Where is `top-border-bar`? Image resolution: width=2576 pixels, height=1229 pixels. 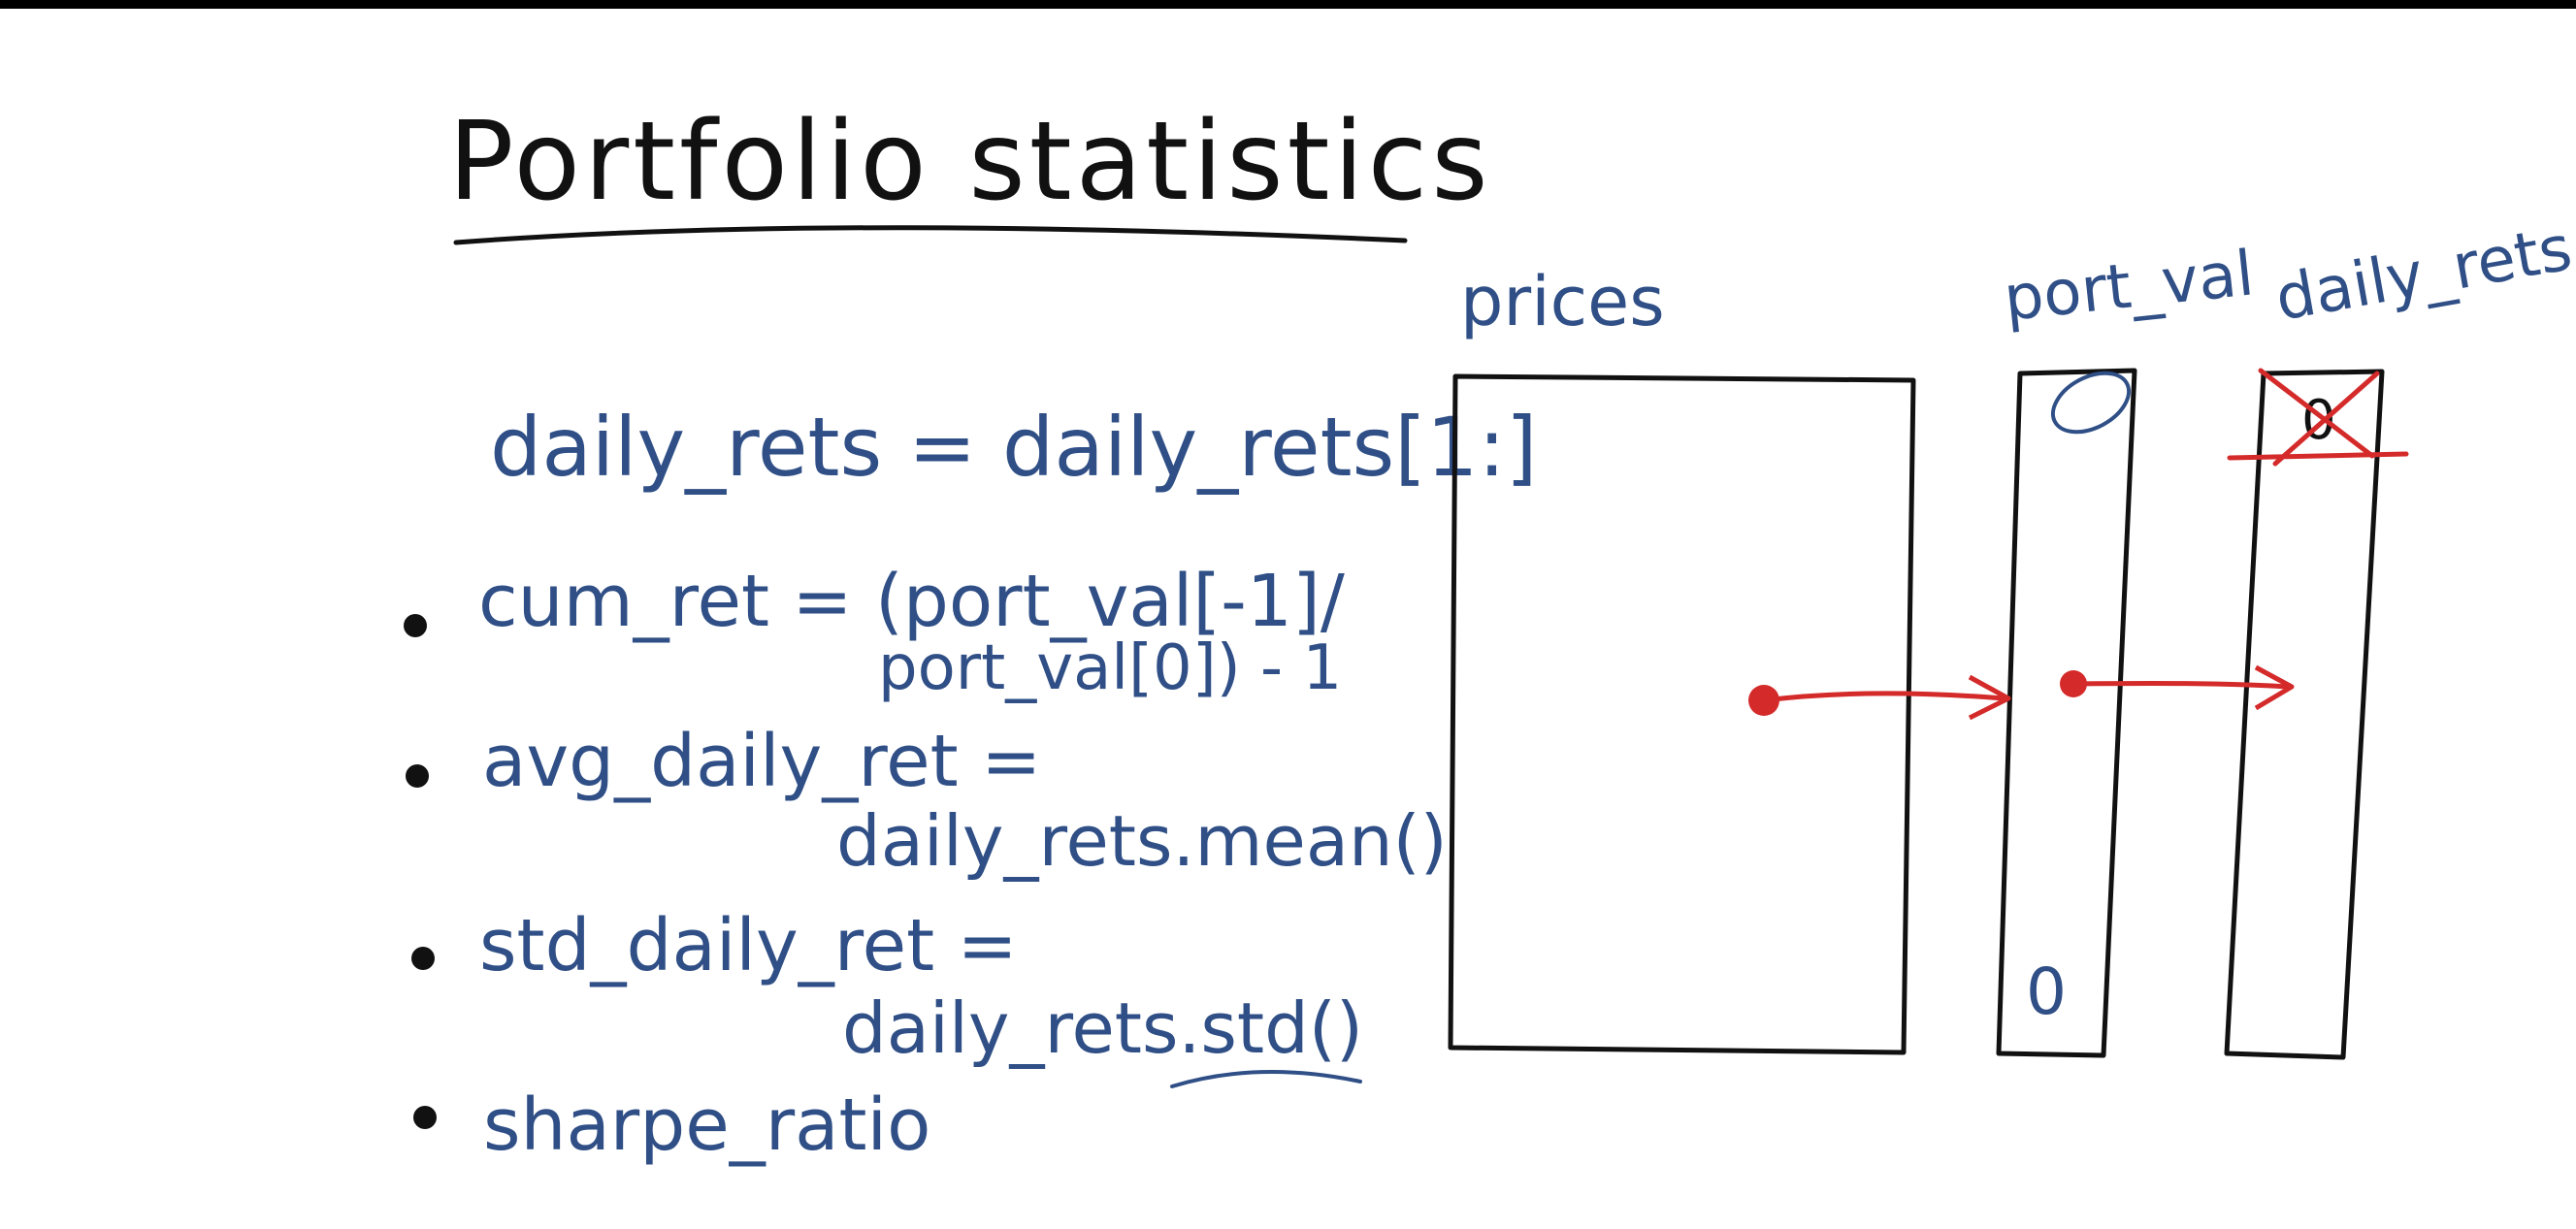
top-border-bar is located at coordinates (1288, 4).